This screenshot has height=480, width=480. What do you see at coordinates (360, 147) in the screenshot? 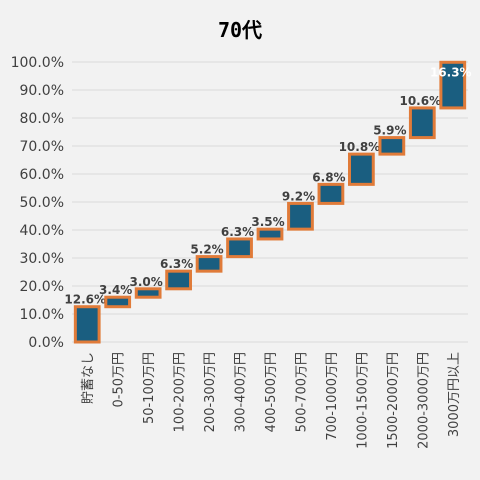
I see `data-label: 10.8%` at bounding box center [360, 147].